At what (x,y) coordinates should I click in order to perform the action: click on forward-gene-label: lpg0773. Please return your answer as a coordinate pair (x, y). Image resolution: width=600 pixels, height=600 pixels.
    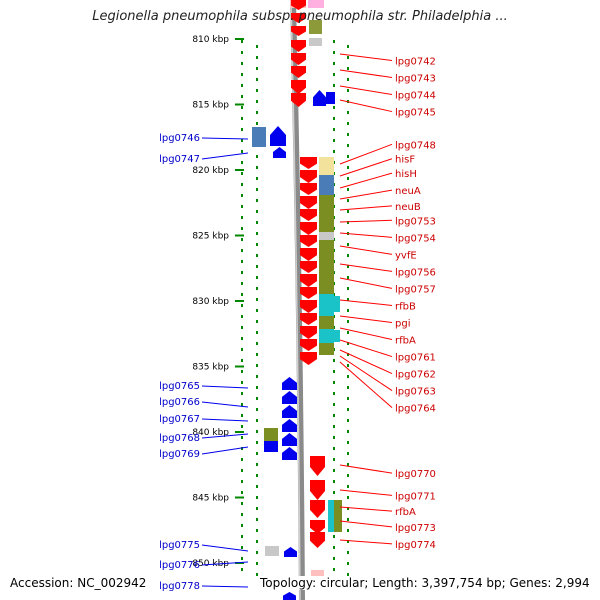
    Looking at the image, I should click on (415, 528).